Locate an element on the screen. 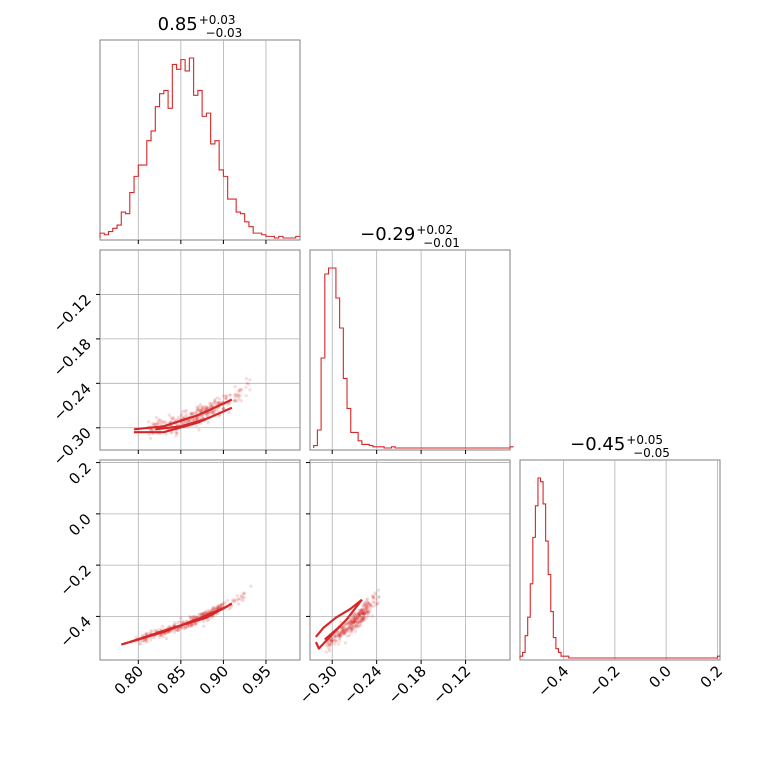  param-title: −0.29+0.02 −0.01 is located at coordinates (410, 236).